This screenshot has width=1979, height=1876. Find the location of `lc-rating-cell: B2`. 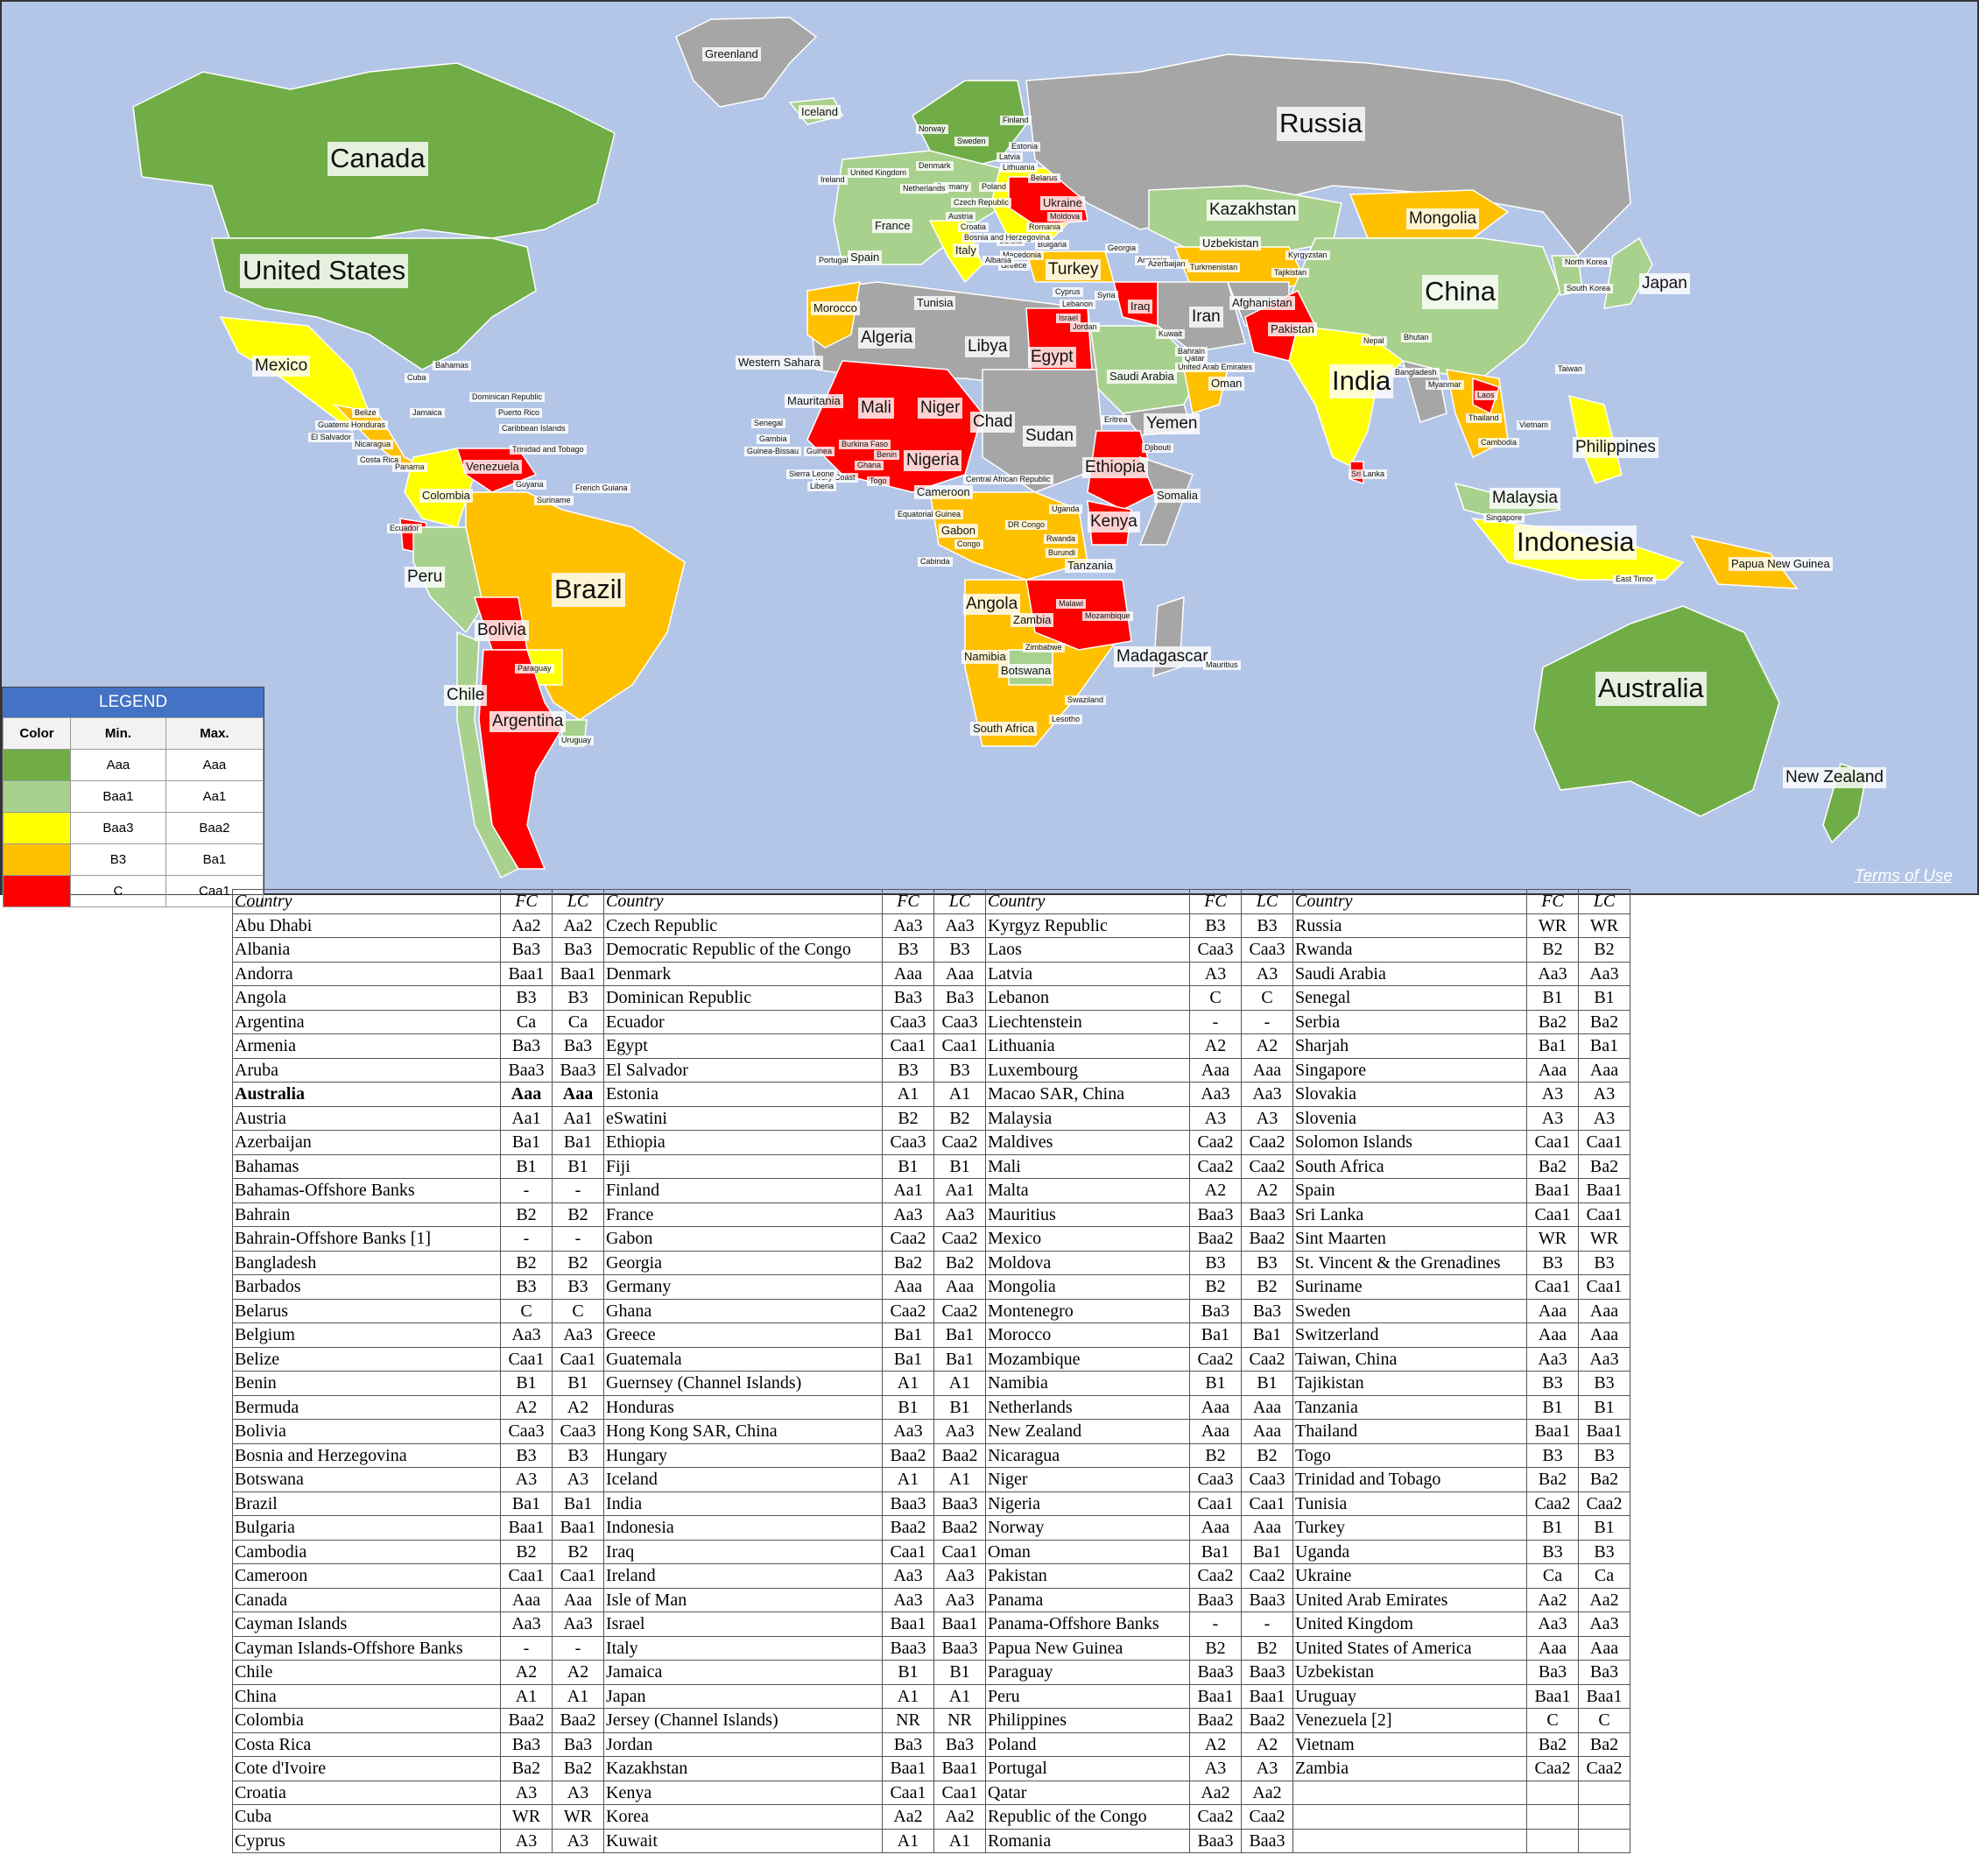

lc-rating-cell: B2 is located at coordinates (1267, 1648).